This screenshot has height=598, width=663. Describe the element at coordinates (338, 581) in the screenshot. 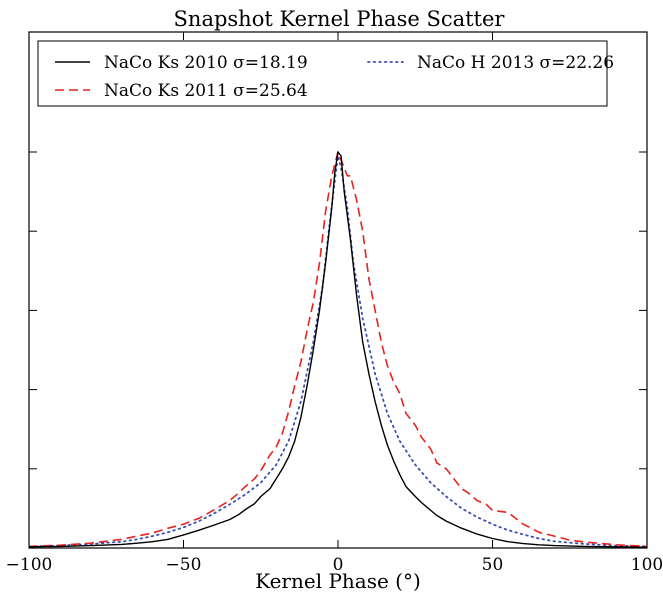

I see `x-axis-label: Kernel Phase (°)` at that location.